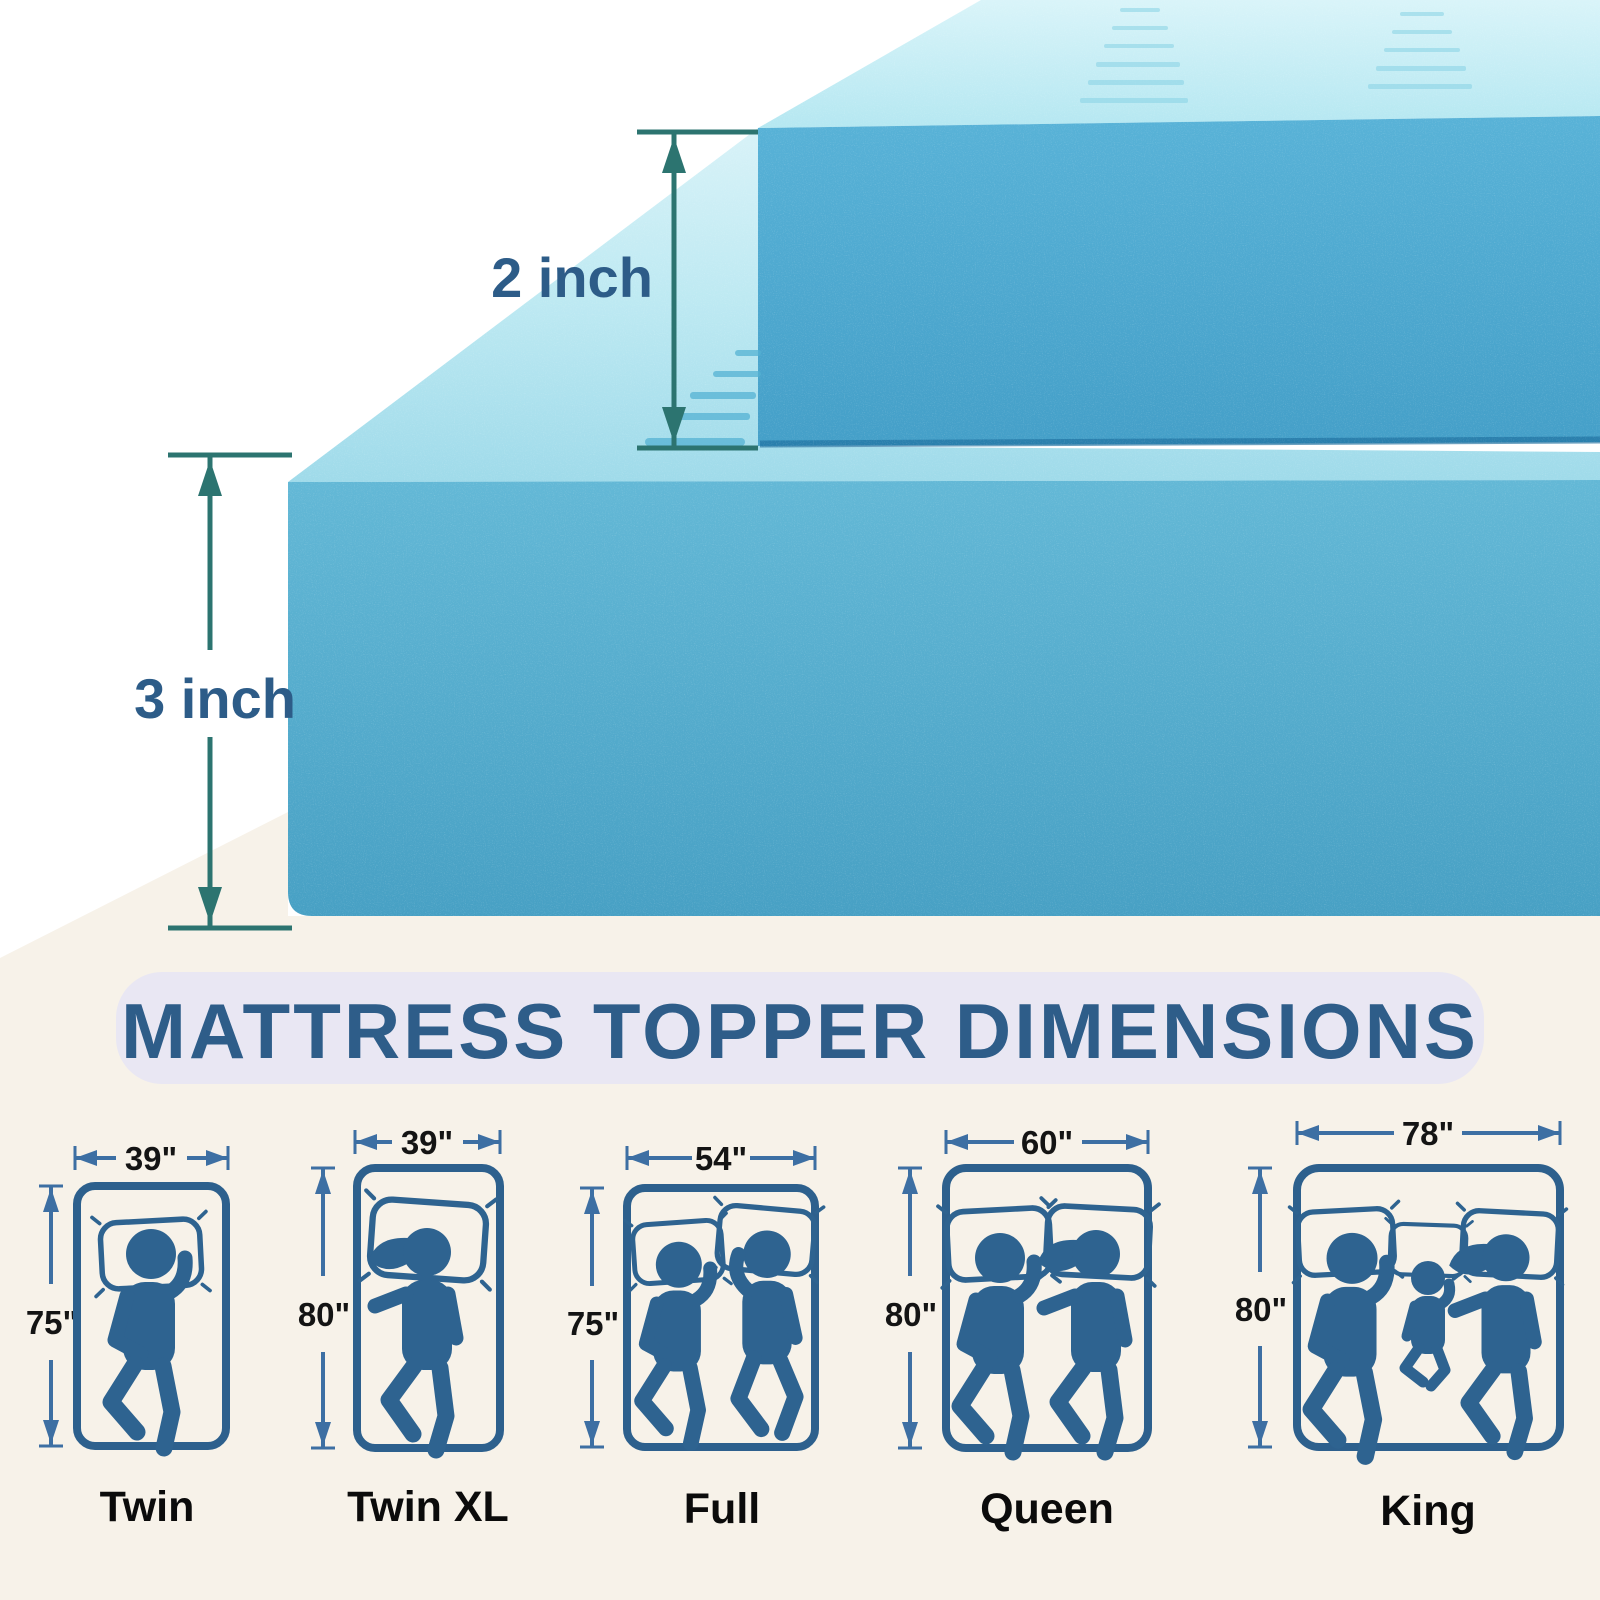 This screenshot has width=1600, height=1600. Describe the element at coordinates (1428, 1307) in the screenshot. I see `king-mattress-outline` at that location.